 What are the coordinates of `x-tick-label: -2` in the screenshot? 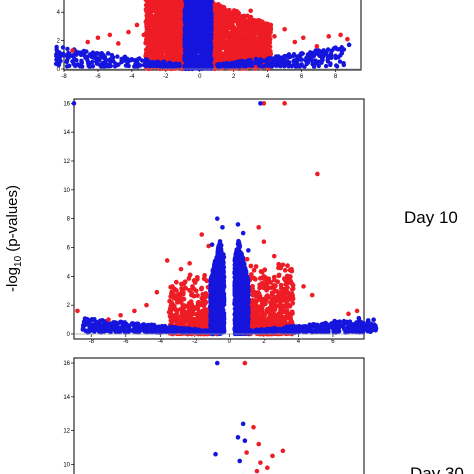 It's located at (195, 342).